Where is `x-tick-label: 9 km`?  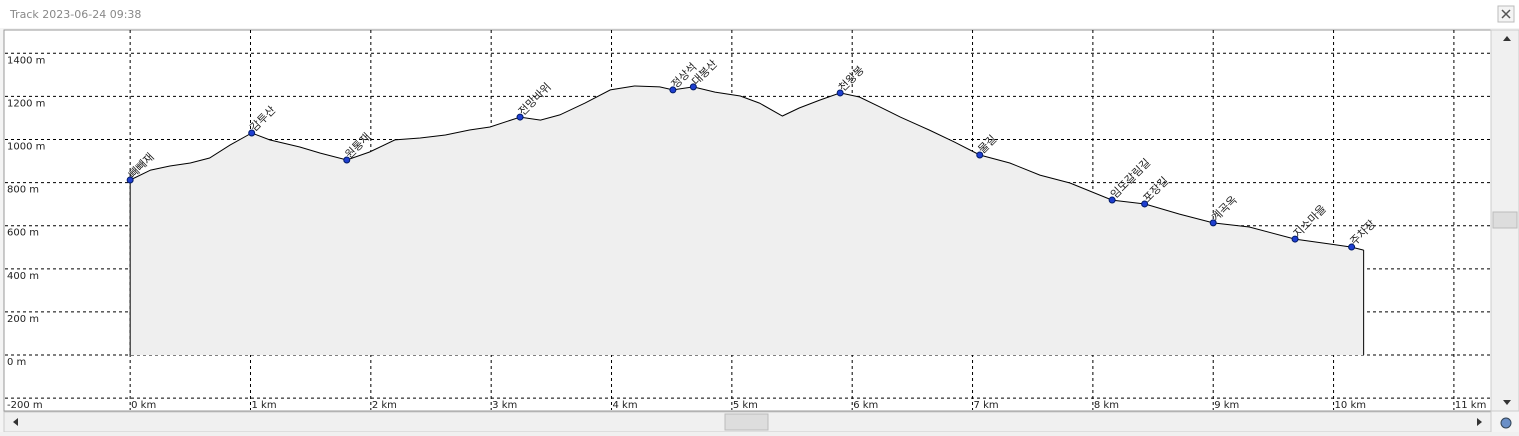
x-tick-label: 9 km is located at coordinates (1226, 405).